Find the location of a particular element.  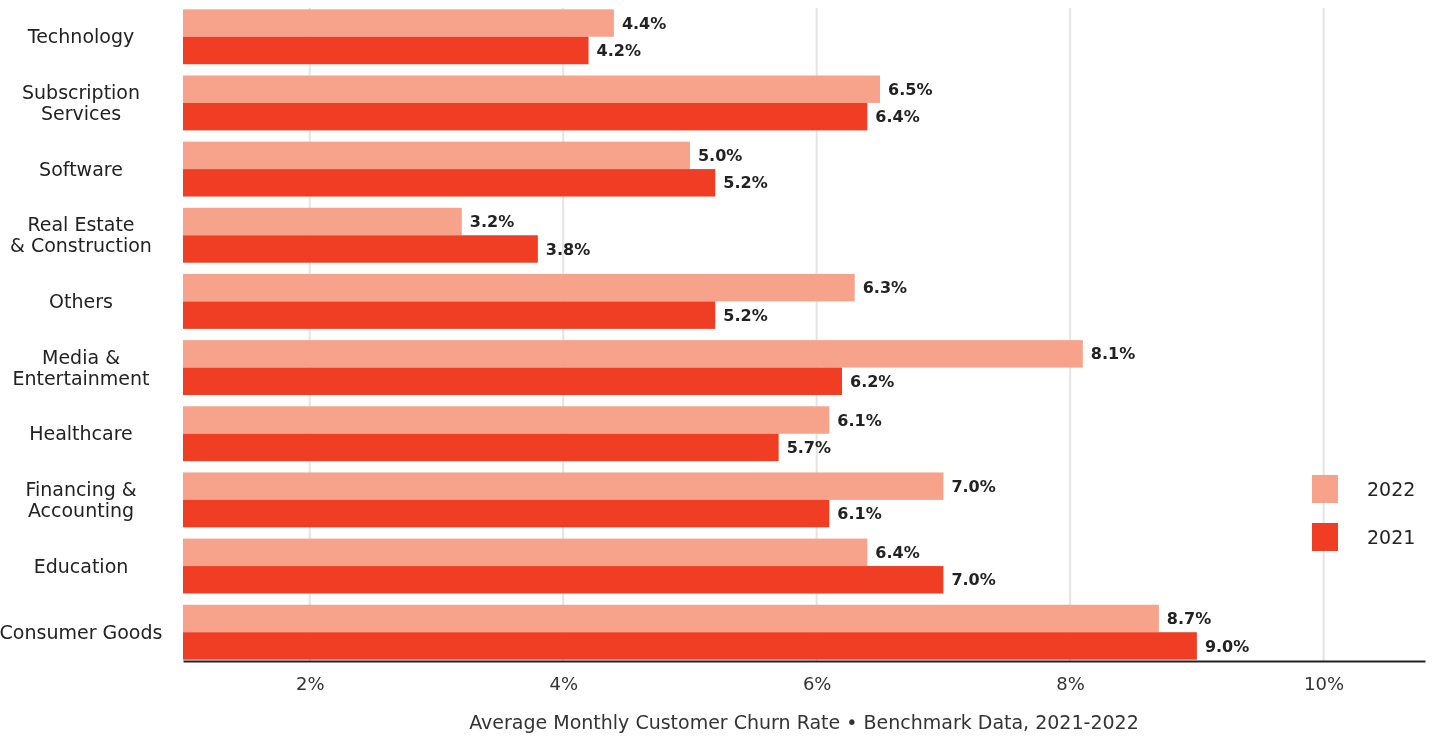

data-label: 4.2% is located at coordinates (618, 51).